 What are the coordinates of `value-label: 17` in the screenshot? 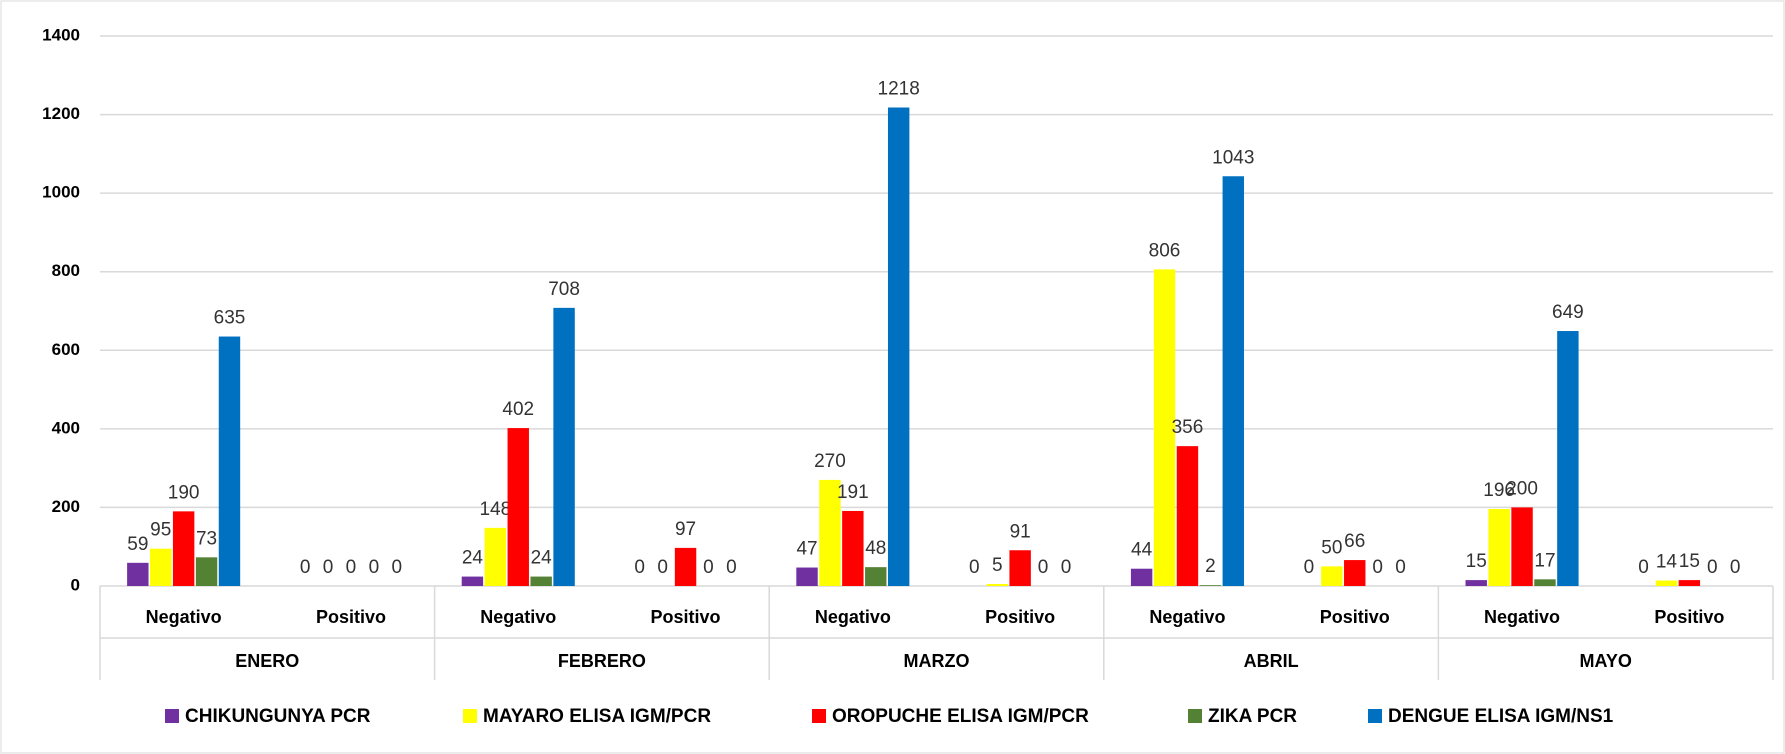 It's located at (1544, 560).